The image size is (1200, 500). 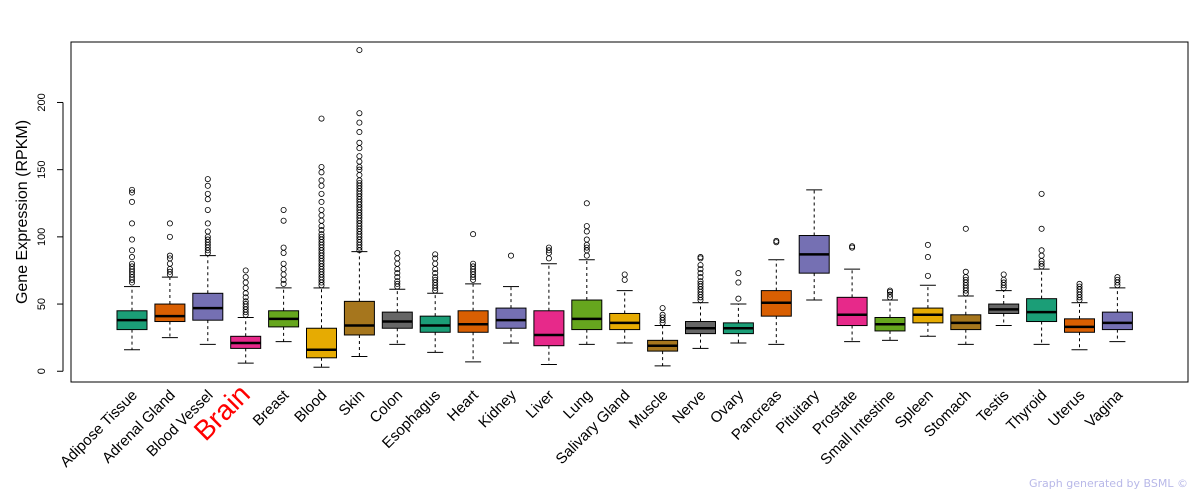 I want to click on x-category-label: Kidney, so click(x=497, y=408).